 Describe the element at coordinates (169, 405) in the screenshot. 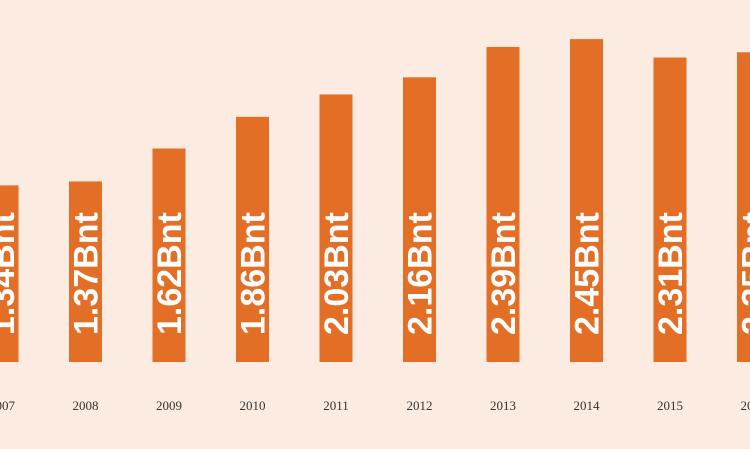

I see `x-tick-label: 2009` at that location.